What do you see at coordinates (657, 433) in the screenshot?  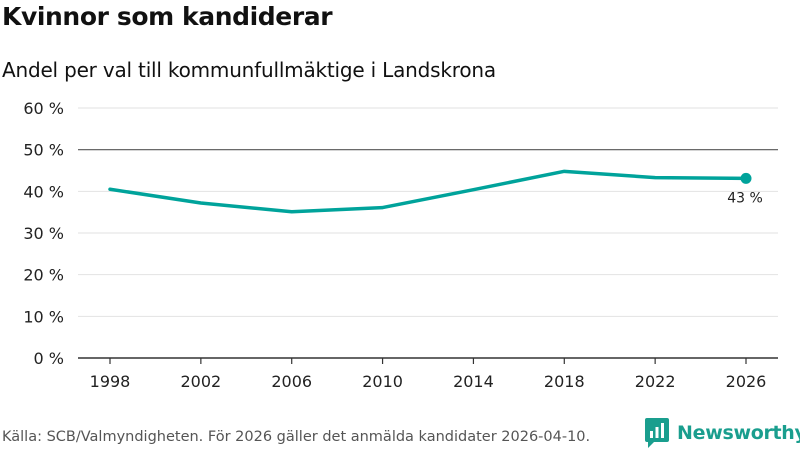 I see `newsworthy-logo-icon` at bounding box center [657, 433].